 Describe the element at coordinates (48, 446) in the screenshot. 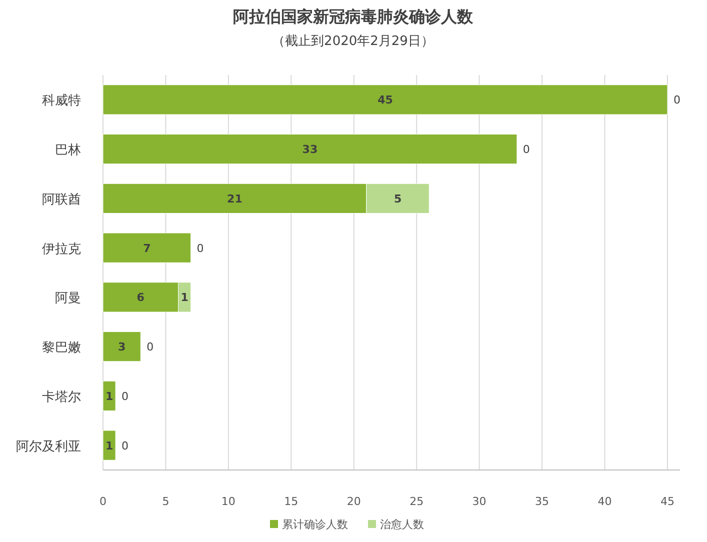

I see `y-tick-label: 阿尔及利亚` at that location.